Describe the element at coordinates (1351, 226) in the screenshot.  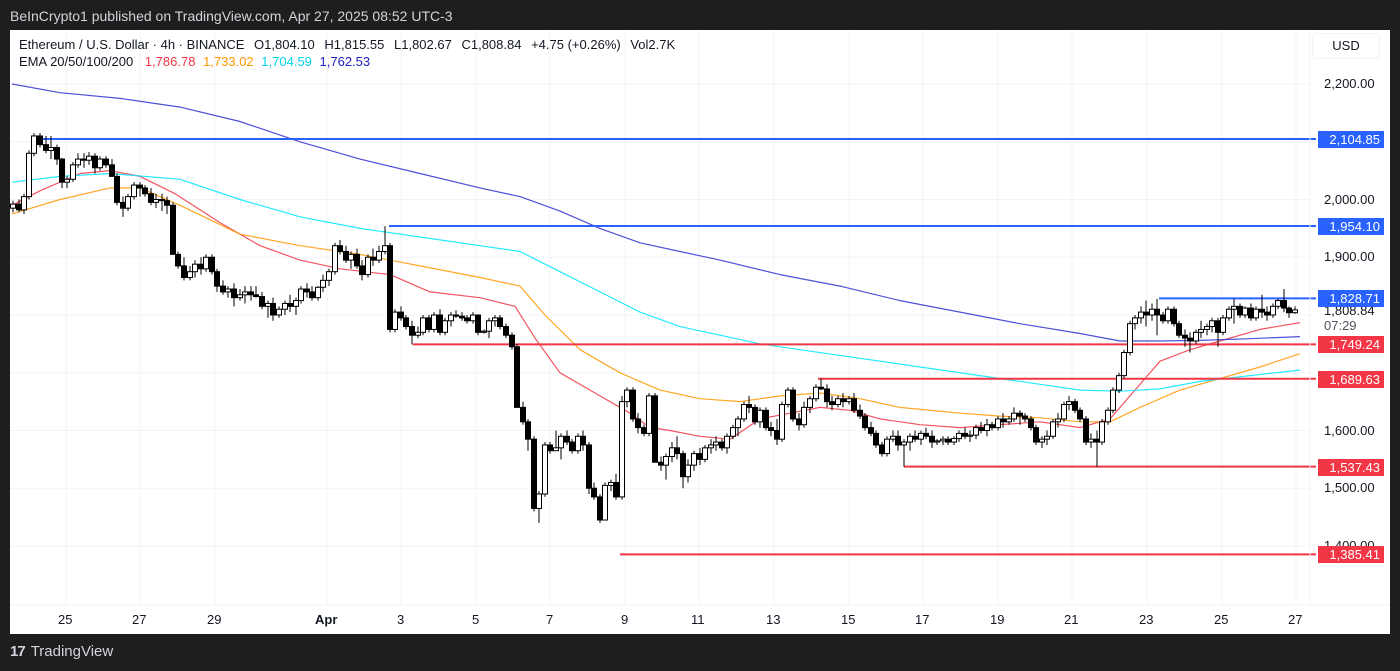
I see `resistance-price-tag: 1,954.10` at that location.